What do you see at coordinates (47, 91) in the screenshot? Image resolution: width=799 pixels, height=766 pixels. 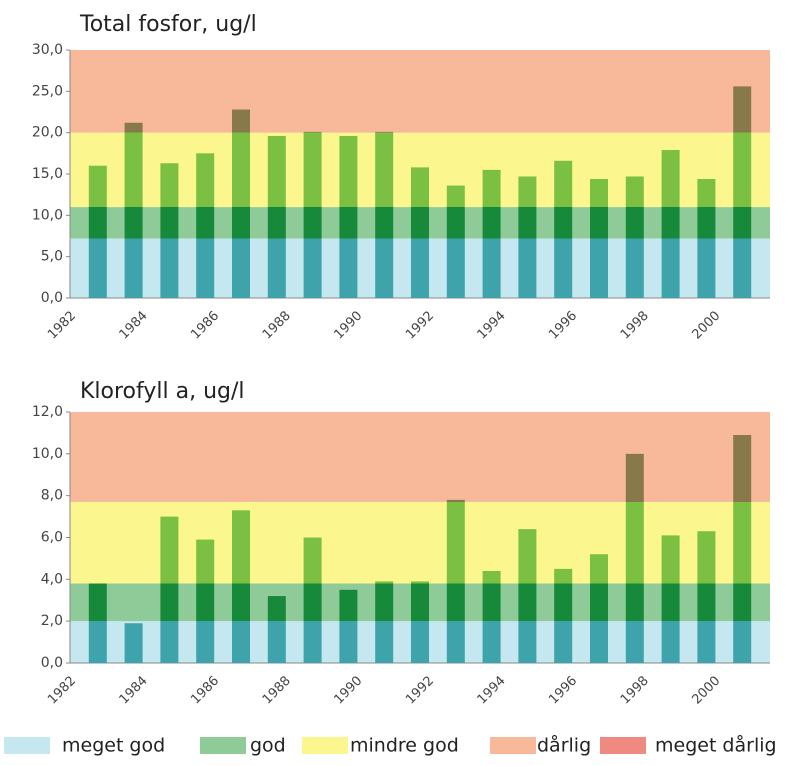 I see `y-tick-label: 25,0` at bounding box center [47, 91].